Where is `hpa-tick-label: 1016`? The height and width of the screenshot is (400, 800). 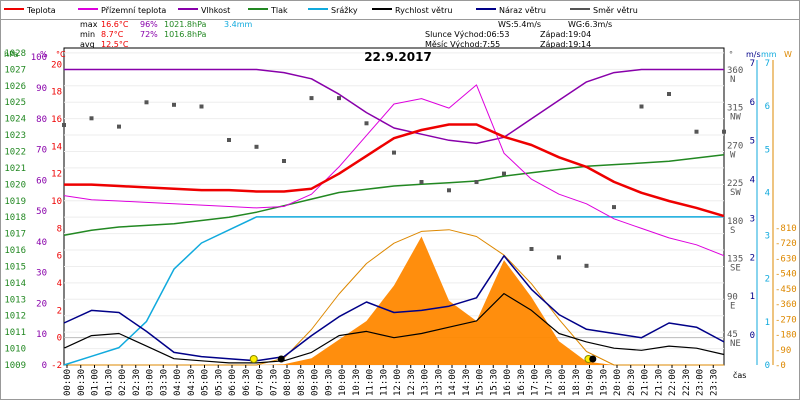 hpa-tick-label: 1016 is located at coordinates (15, 251).